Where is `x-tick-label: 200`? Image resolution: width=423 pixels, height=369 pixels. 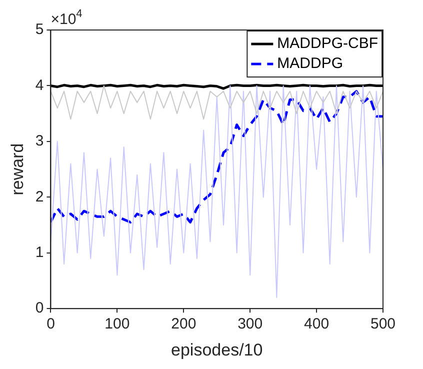 x-tick-label: 200 is located at coordinates (183, 324).